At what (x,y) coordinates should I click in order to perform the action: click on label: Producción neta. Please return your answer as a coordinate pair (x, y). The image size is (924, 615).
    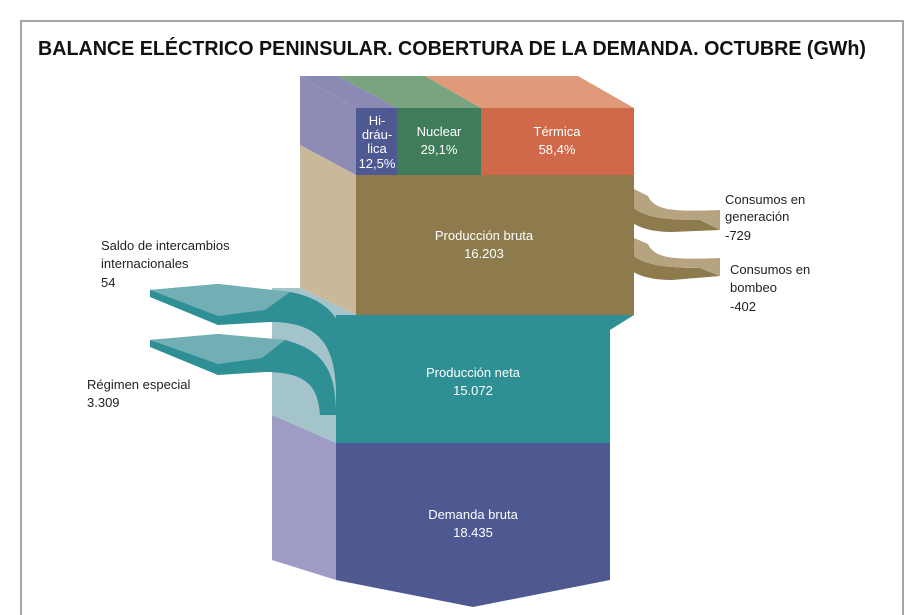
    Looking at the image, I should click on (473, 372).